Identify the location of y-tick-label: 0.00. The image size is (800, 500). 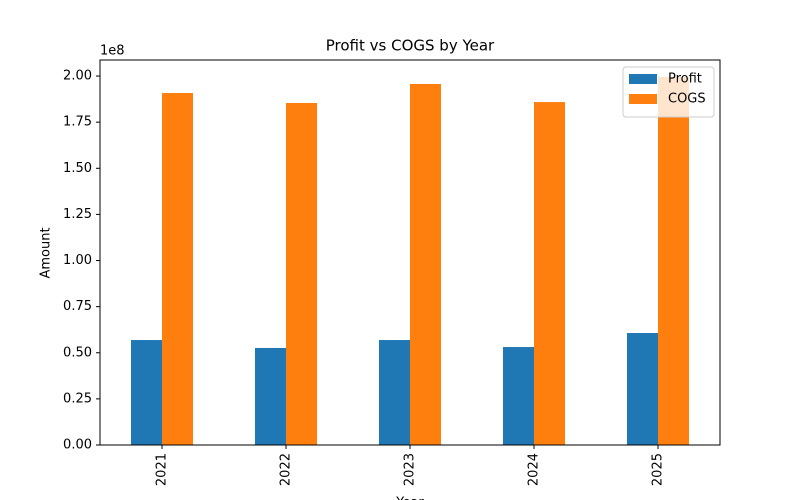
(77, 445).